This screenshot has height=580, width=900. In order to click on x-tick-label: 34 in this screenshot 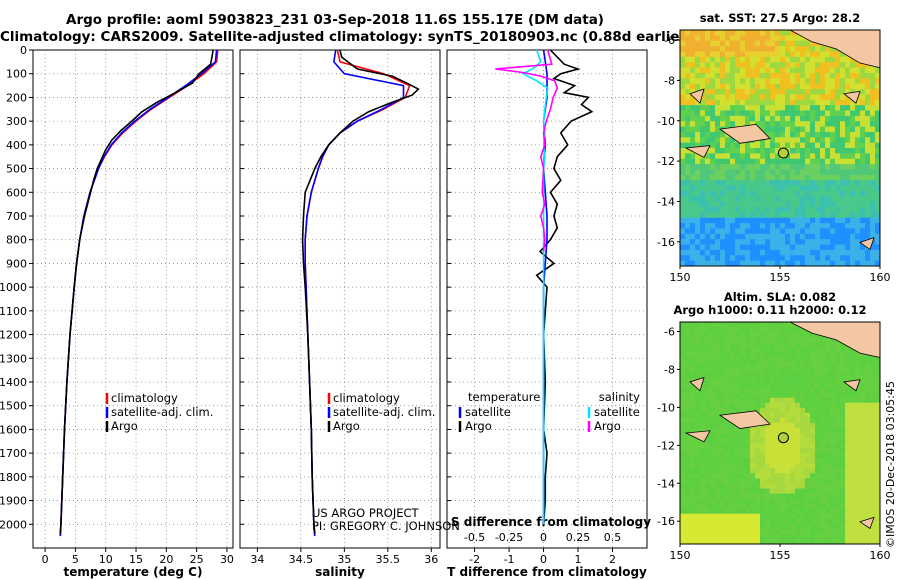, I will do `click(257, 559)`.